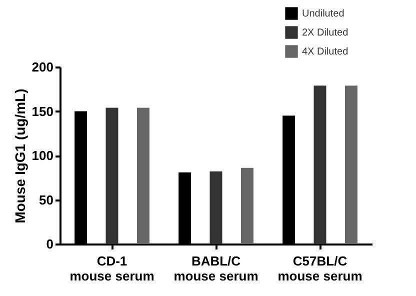 The height and width of the screenshot is (296, 416). What do you see at coordinates (43, 67) in the screenshot?
I see `y-tick-label: 200` at bounding box center [43, 67].